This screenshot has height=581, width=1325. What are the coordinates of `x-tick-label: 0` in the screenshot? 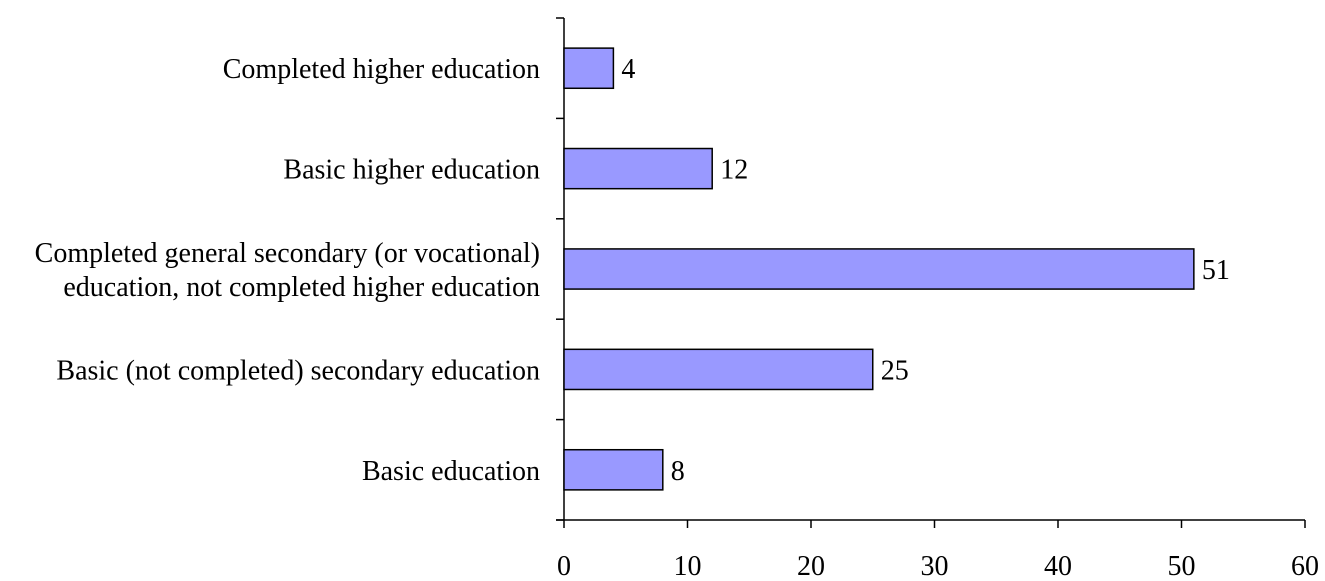 It's located at (564, 566).